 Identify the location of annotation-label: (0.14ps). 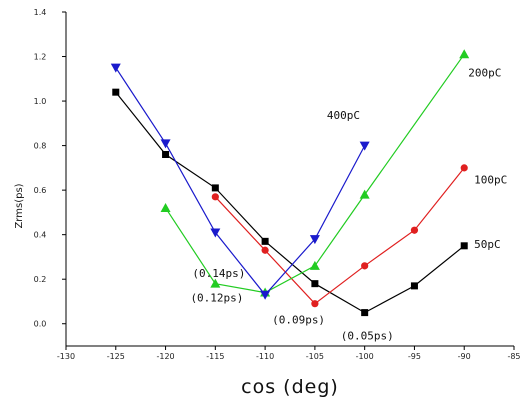
(218, 273).